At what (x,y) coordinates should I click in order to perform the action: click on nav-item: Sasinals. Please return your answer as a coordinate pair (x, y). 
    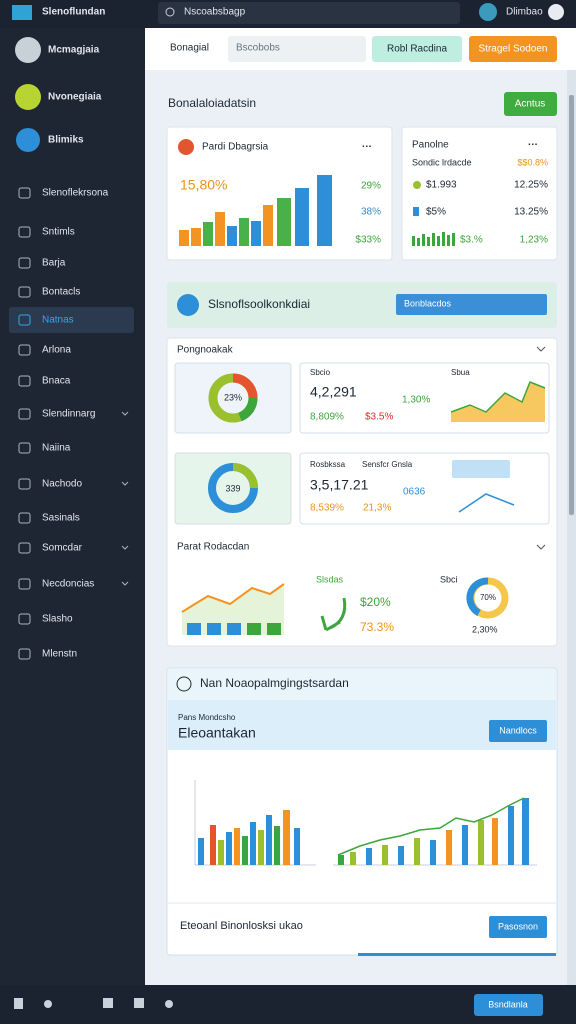
    Looking at the image, I should click on (61, 518).